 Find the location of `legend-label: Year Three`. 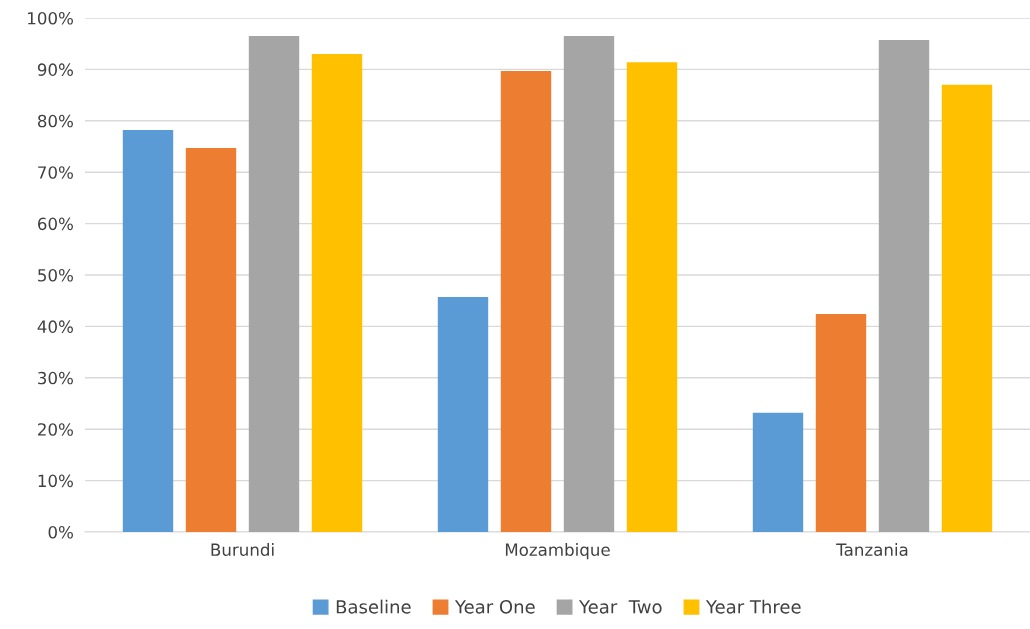

legend-label: Year Three is located at coordinates (753, 606).